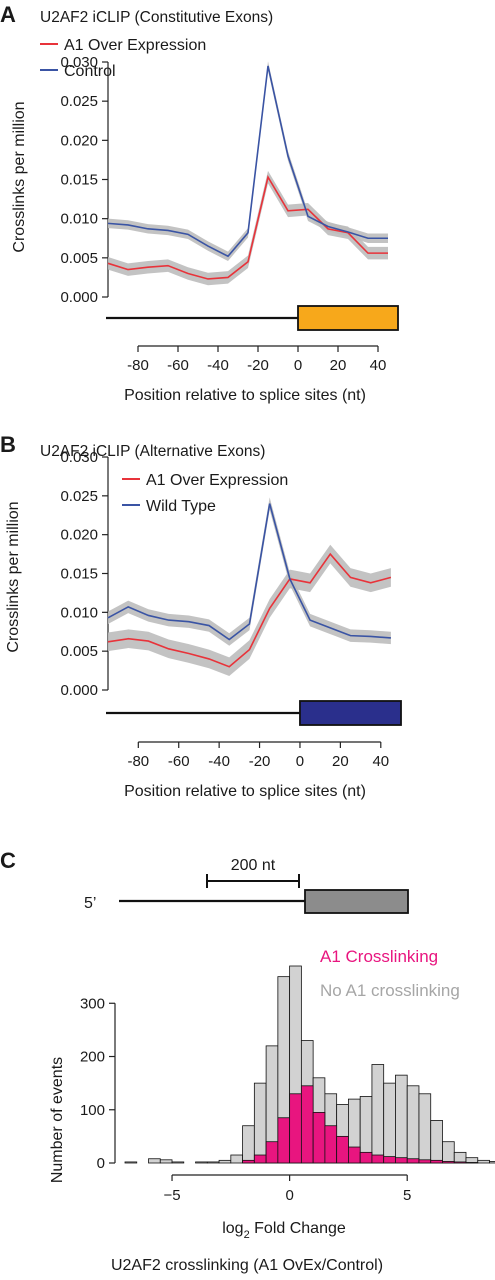  I want to click on x-axis-label: log2 Fold Change, so click(284, 1230).